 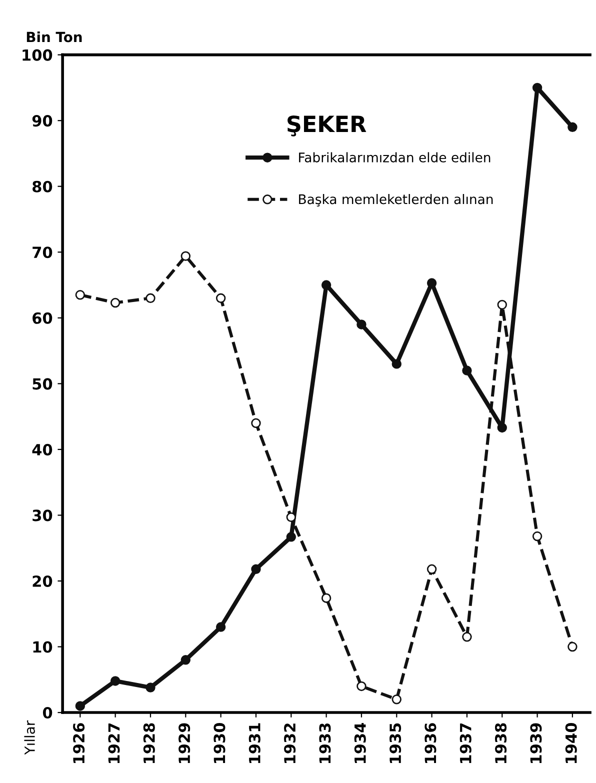 What do you see at coordinates (325, 743) in the screenshot?
I see `x-tick-label: 1933` at bounding box center [325, 743].